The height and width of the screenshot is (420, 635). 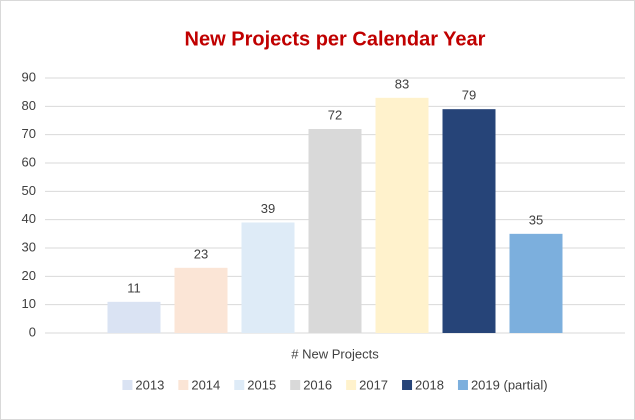 I want to click on data-label: 79, so click(x=469, y=95).